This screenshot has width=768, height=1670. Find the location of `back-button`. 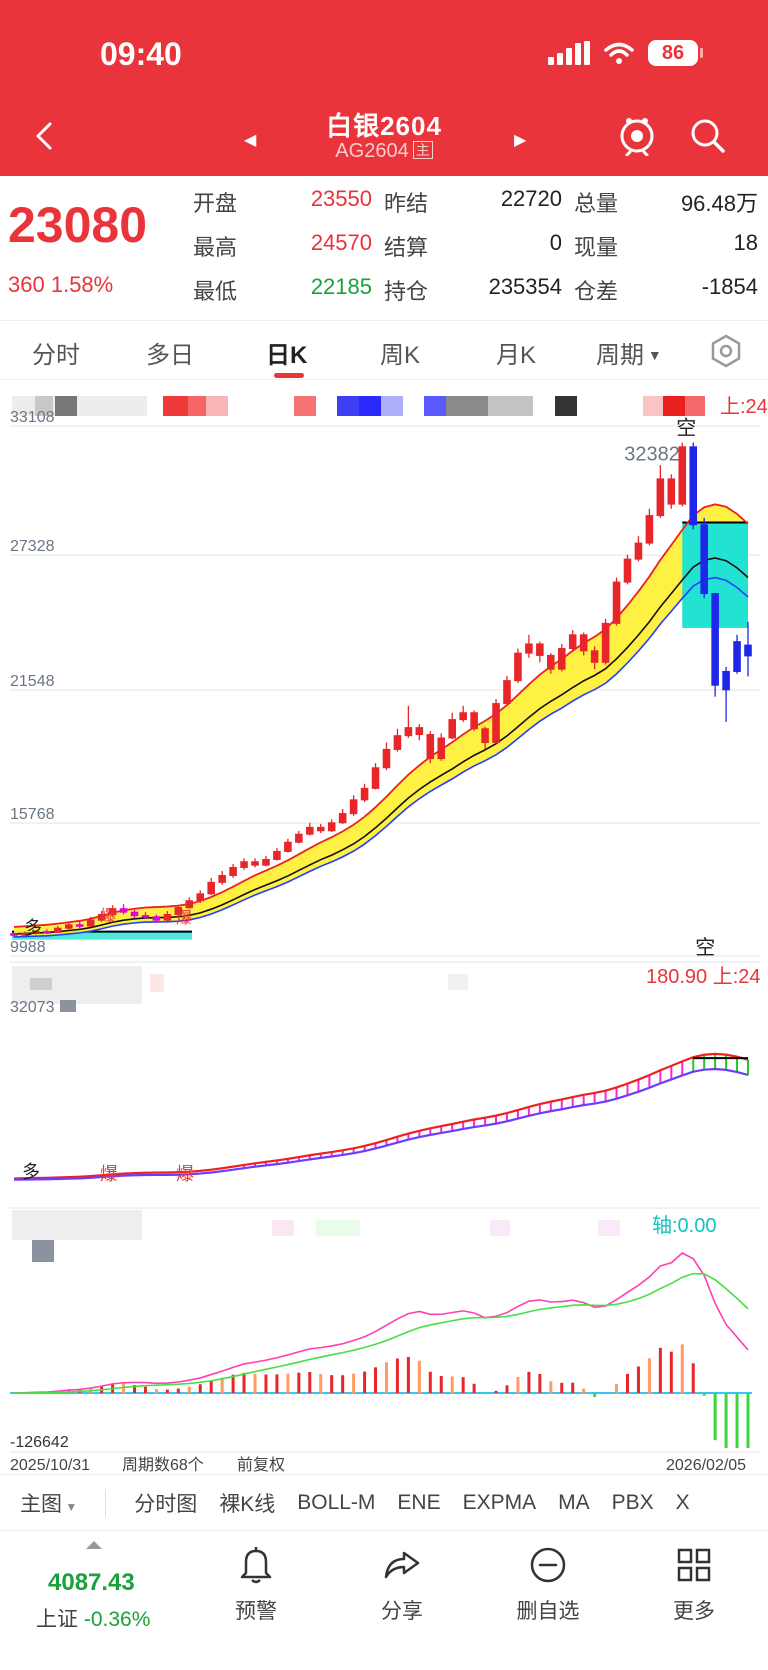

back-button is located at coordinates (45, 136).